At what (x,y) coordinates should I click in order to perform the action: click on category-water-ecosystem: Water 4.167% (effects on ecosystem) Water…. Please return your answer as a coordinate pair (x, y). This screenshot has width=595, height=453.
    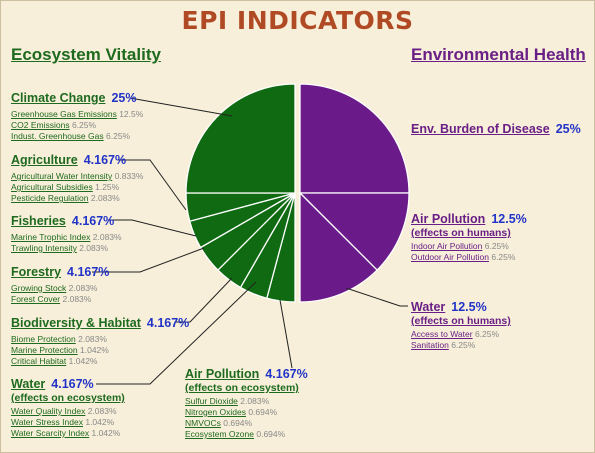
    Looking at the image, I should click on (68, 408).